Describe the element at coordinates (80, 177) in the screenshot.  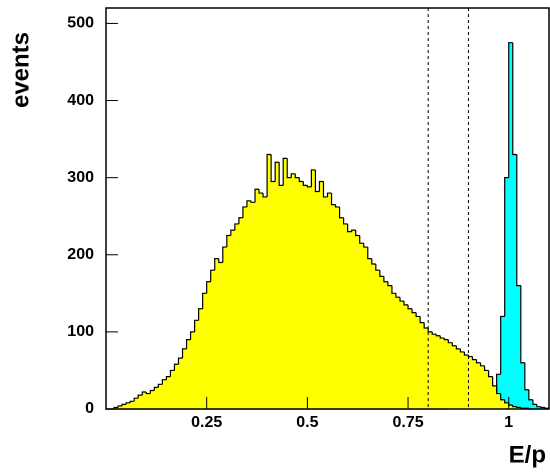
I see `y-tick-label: 300` at that location.